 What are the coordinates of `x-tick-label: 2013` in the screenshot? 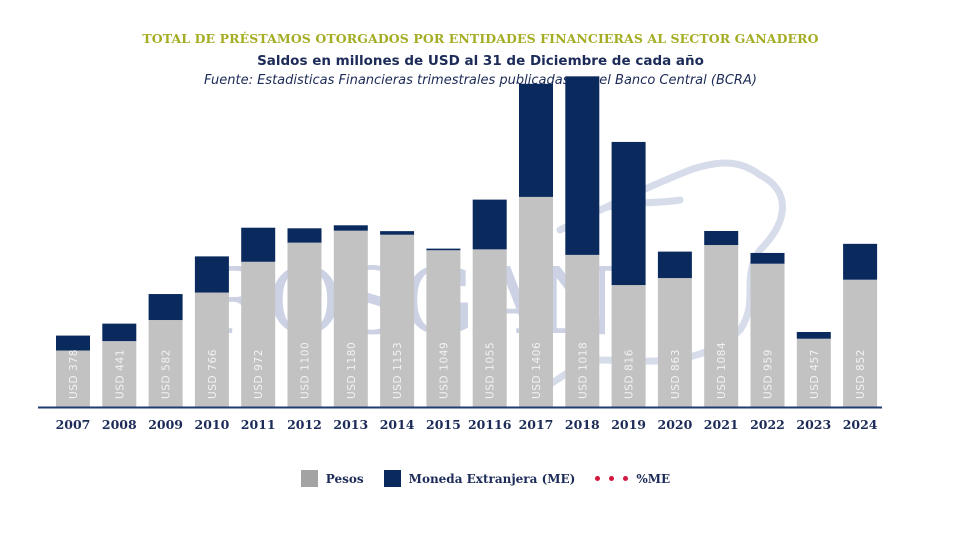 It's located at (350, 424).